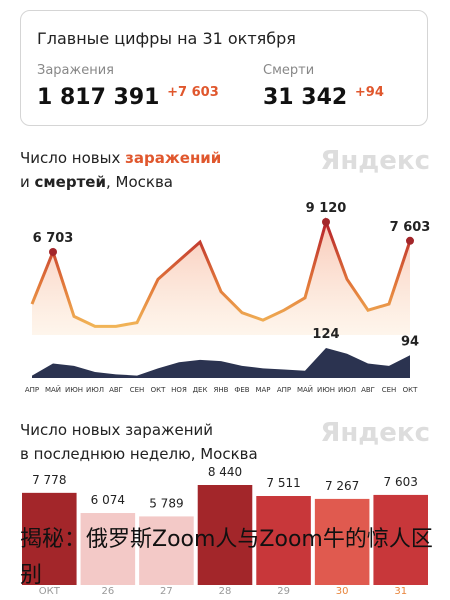  What do you see at coordinates (107, 591) in the screenshot?
I see `x-tick-label: 26` at bounding box center [107, 591].